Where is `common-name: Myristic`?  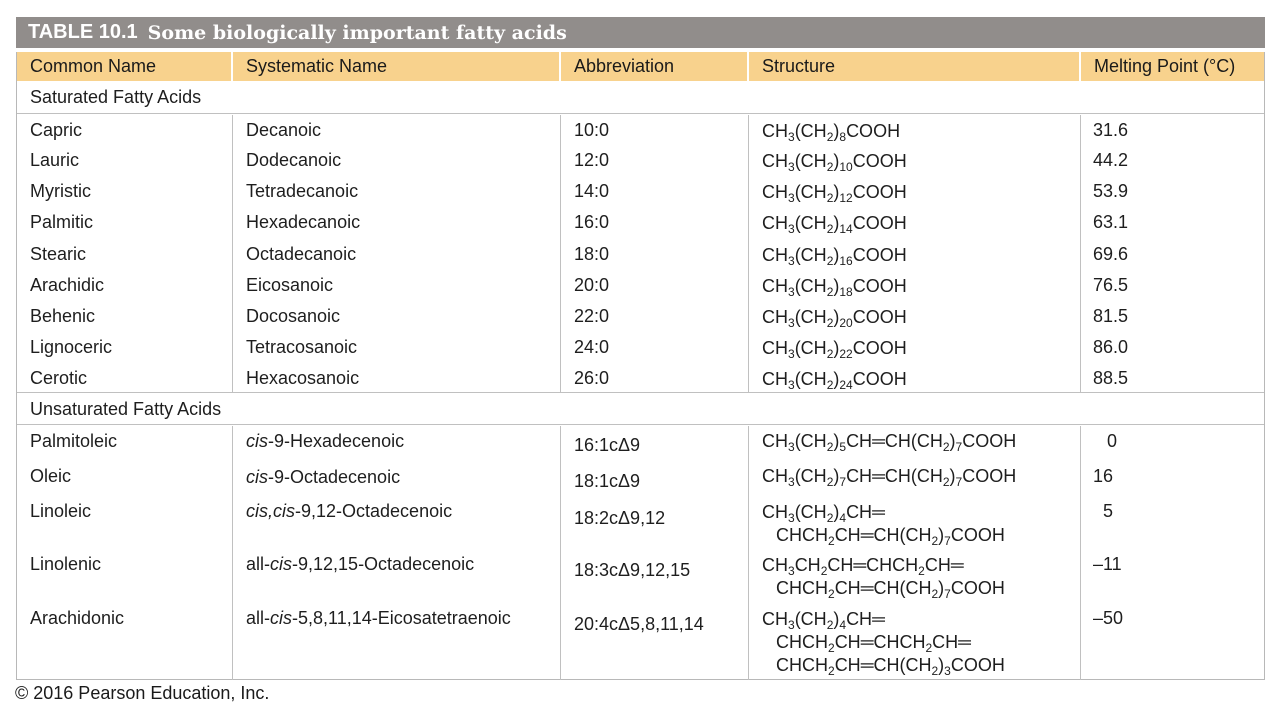
common-name: Myristic is located at coordinates (60, 191).